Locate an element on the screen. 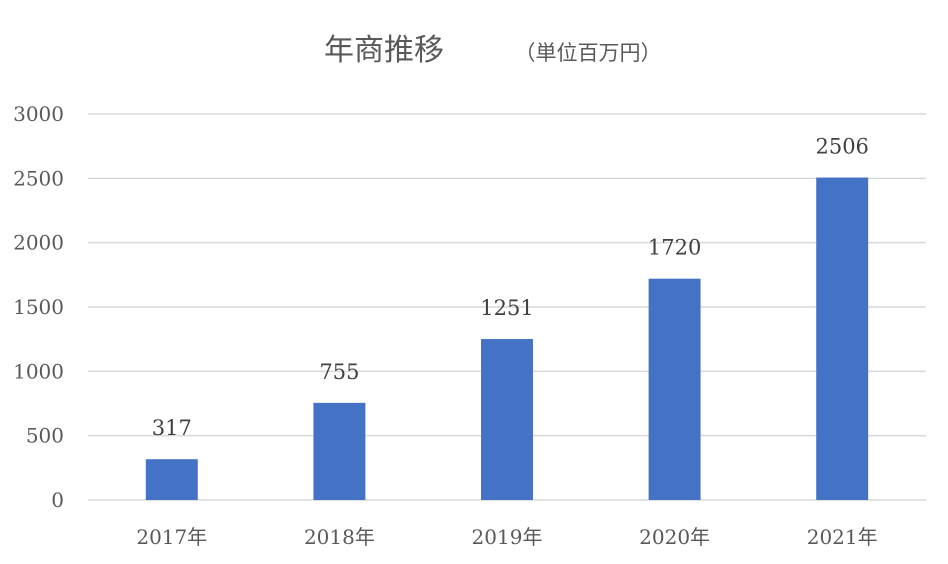 Image resolution: width=948 pixels, height=564 pixels. x-tick-label: 2021年 is located at coordinates (842, 537).